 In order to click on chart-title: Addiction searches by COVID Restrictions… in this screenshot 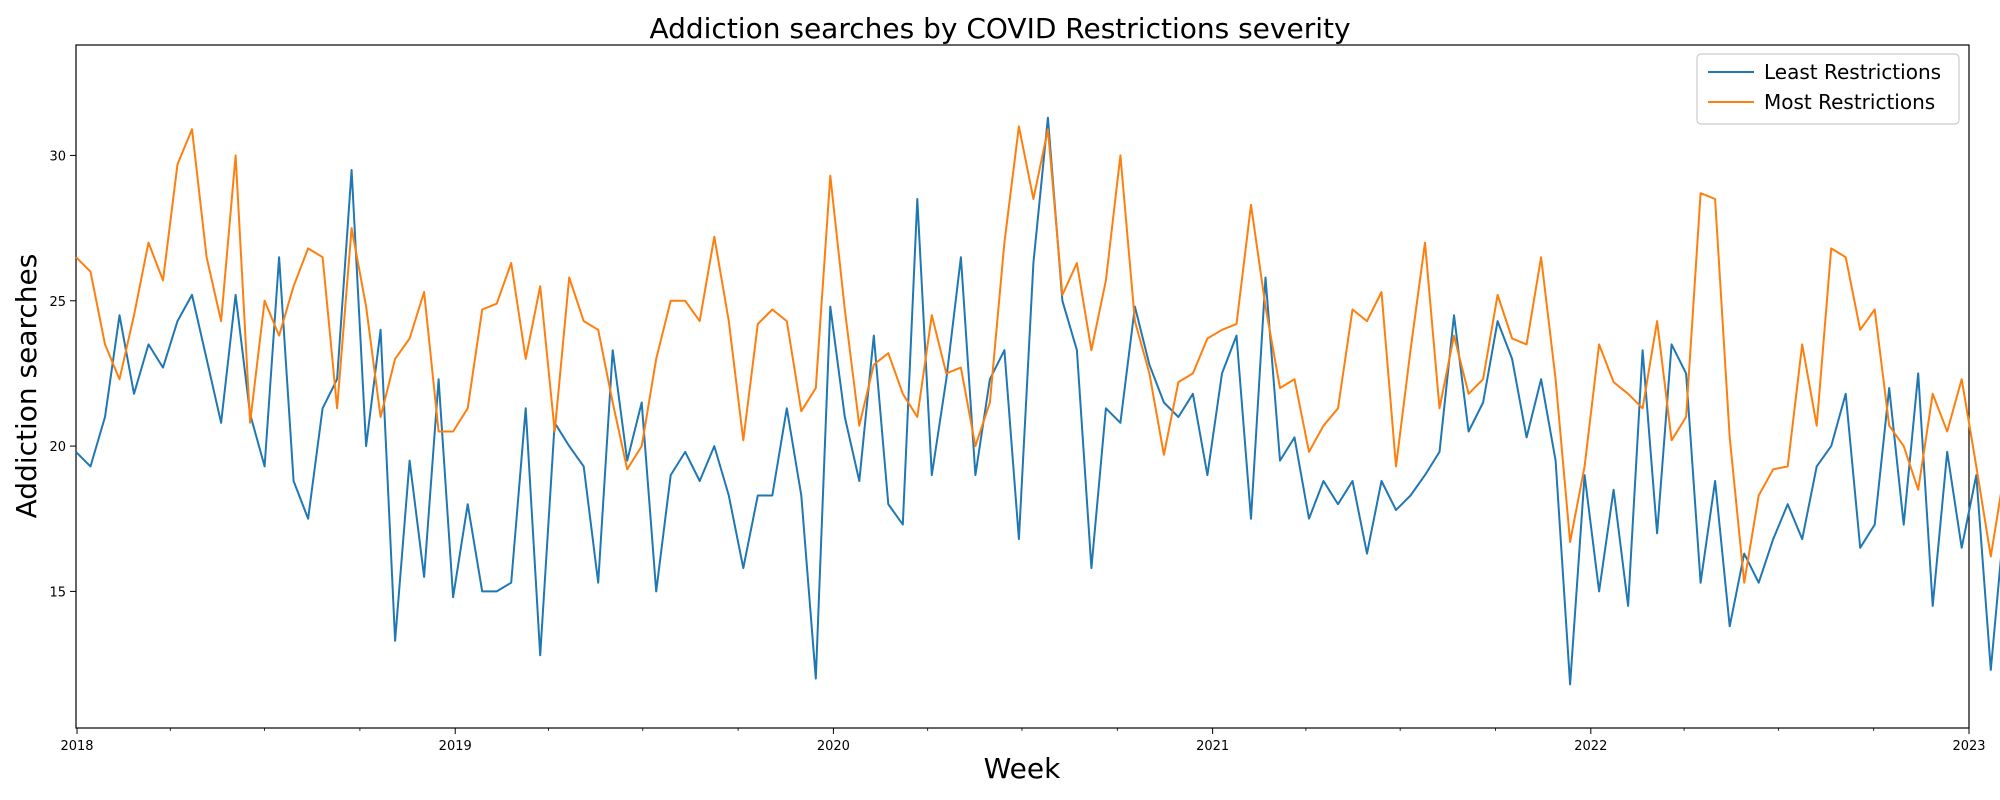, I will do `click(999, 28)`.